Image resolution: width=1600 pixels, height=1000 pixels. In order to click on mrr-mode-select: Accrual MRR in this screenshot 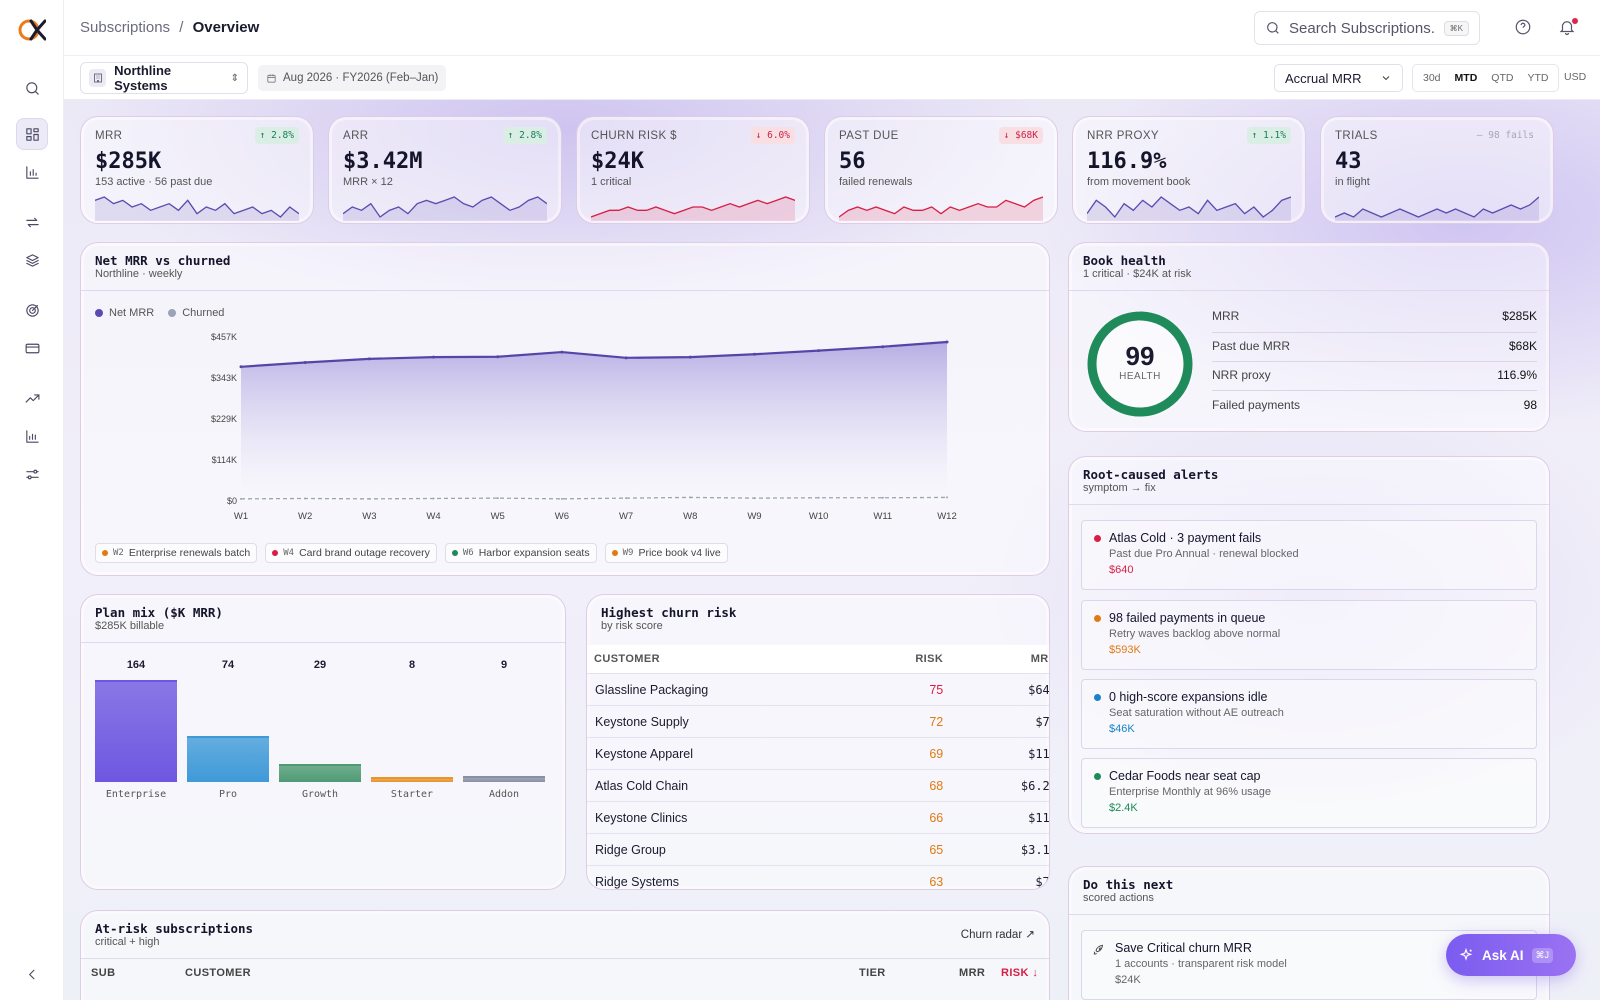, I will do `click(1338, 78)`.